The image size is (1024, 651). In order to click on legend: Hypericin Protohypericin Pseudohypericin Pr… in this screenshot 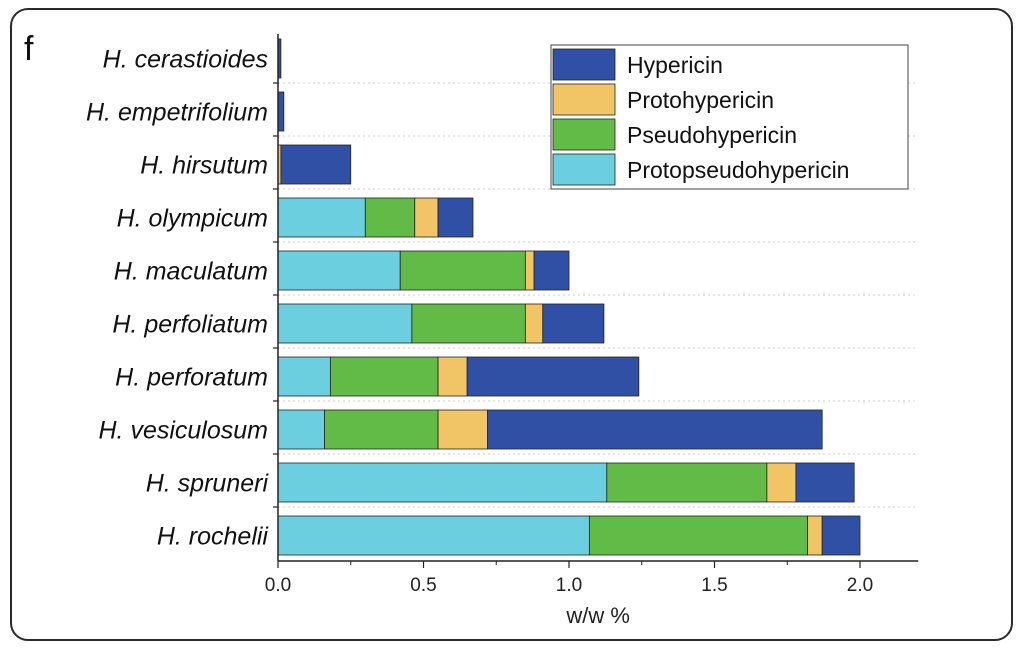, I will do `click(729, 117)`.